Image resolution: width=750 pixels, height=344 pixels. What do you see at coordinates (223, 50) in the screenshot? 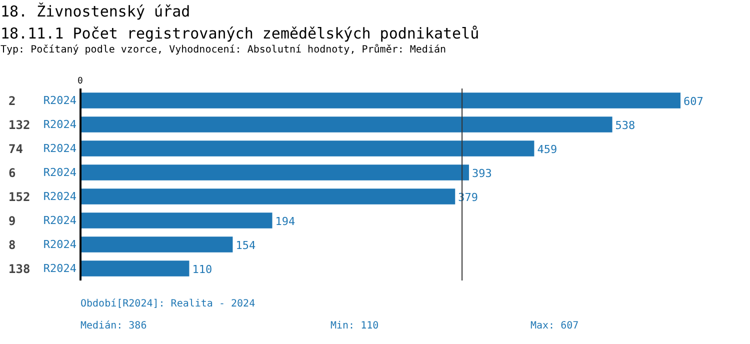
I see `text: Typ: Počítaný podle vzorce, Vyhodnocení: Absolutní hodnoty, Průměr: Medián` at bounding box center [223, 50].